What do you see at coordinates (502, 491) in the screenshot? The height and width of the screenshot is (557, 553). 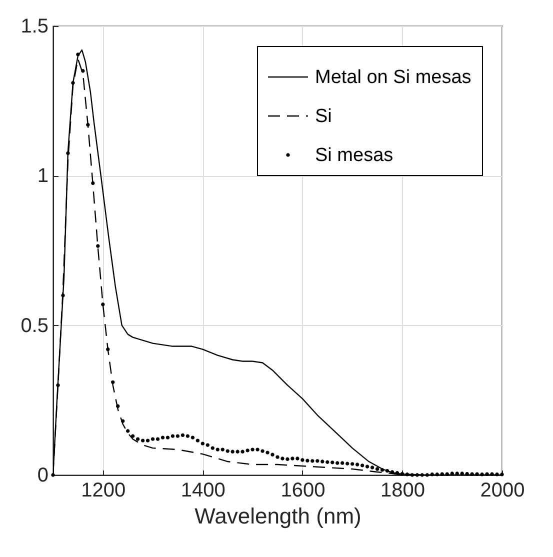 I see `x-tick-label: 2000` at bounding box center [502, 491].